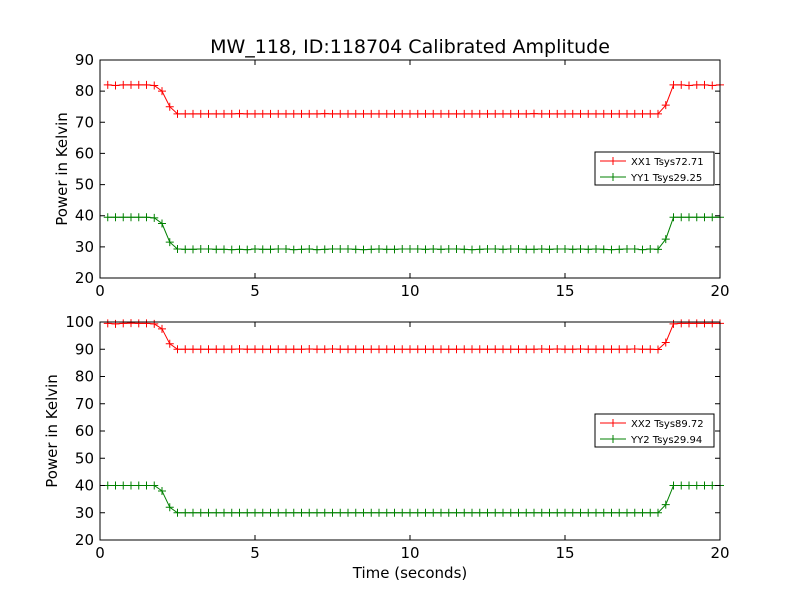 The width and height of the screenshot is (800, 600). What do you see at coordinates (84, 153) in the screenshot?
I see `panel1-y-tick-label: 60` at bounding box center [84, 153].